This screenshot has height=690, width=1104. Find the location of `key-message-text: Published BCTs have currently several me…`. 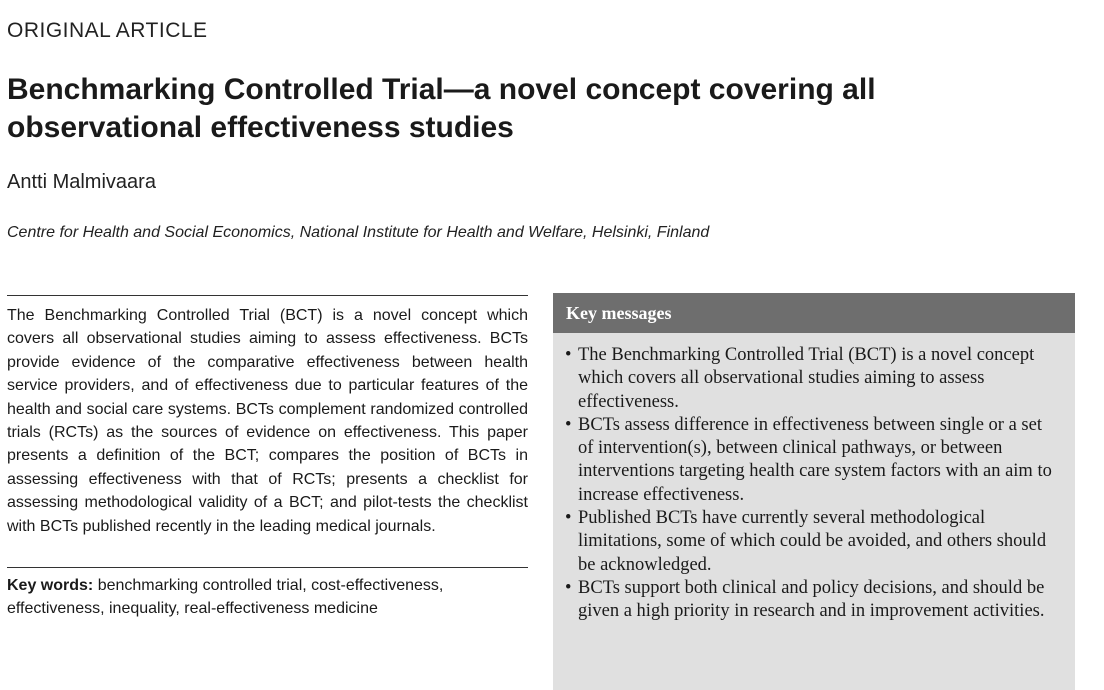

key-message-text: Published BCTs have currently several me… is located at coordinates (812, 541).